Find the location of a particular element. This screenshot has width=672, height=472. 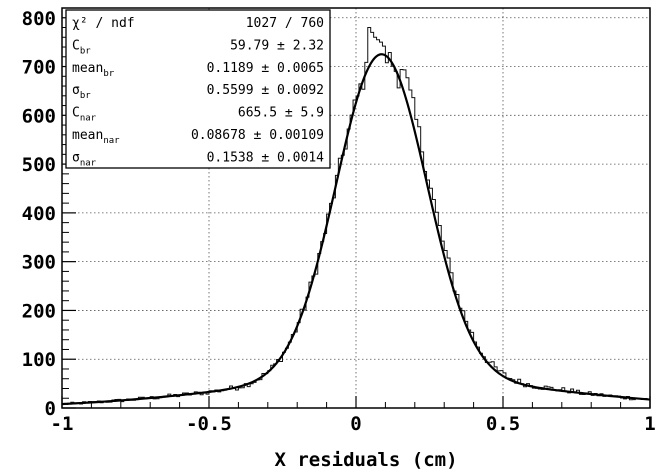

y-tick-label: 400 is located at coordinates (39, 214).